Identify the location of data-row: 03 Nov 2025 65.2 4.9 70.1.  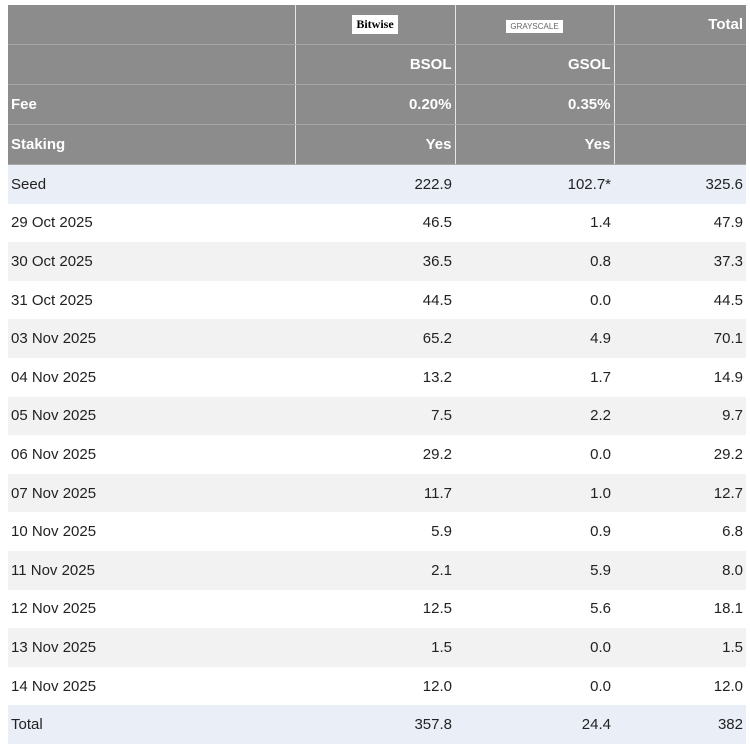
(377, 338).